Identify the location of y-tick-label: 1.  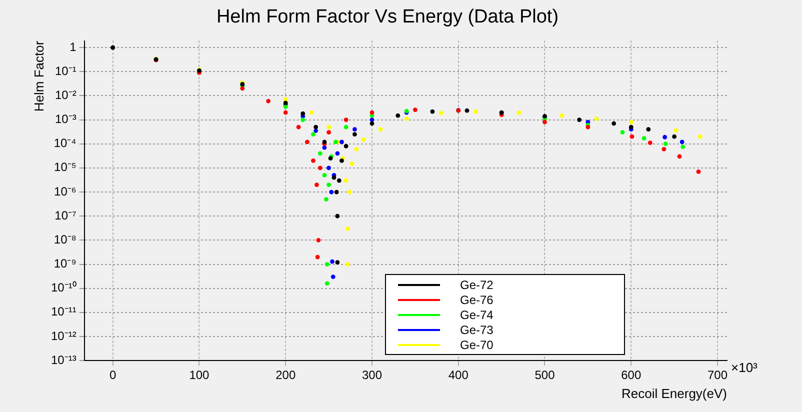
(73, 47).